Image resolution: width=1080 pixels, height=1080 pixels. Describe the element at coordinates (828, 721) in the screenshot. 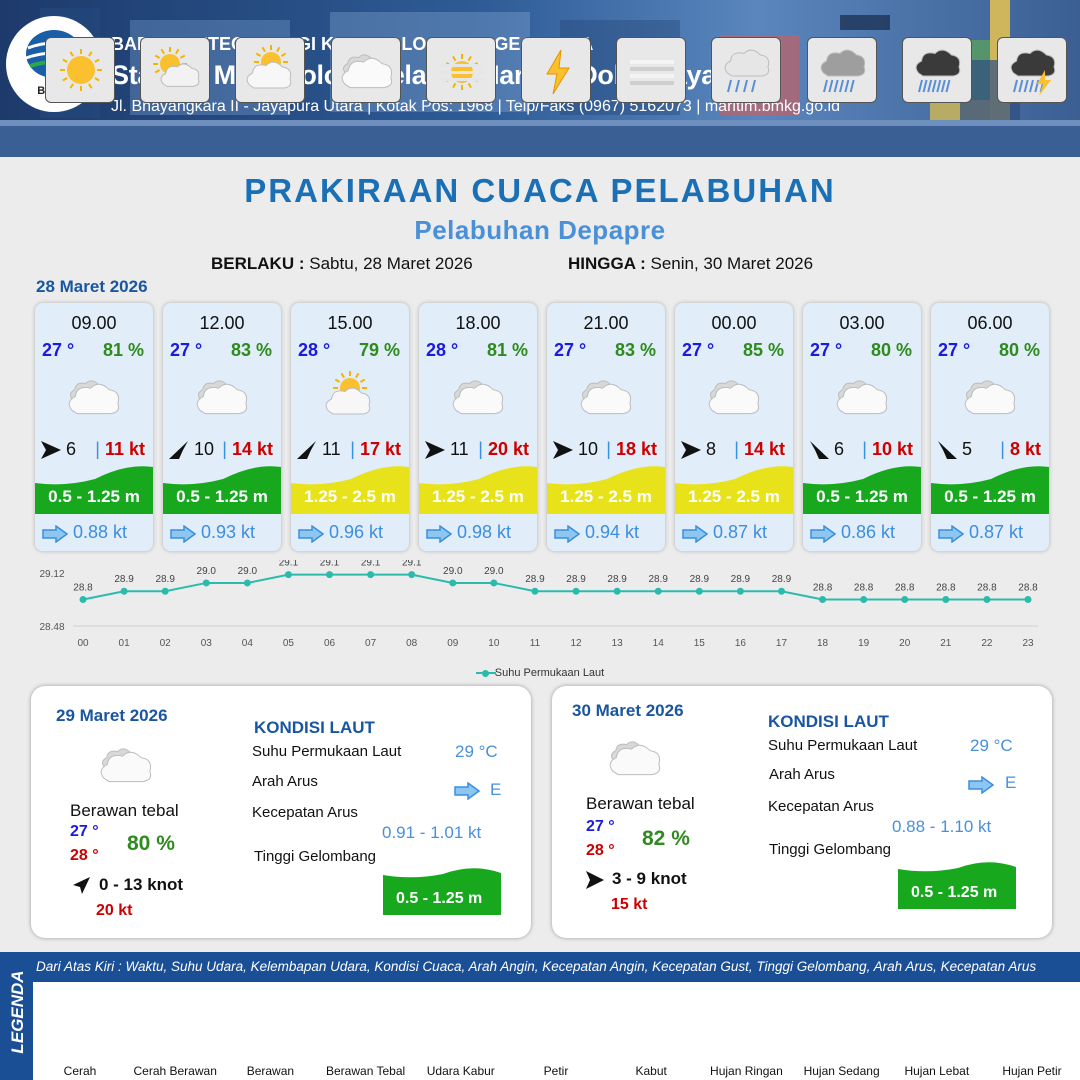

I see `kondisi-laut-title: KONDISI LAUT` at that location.